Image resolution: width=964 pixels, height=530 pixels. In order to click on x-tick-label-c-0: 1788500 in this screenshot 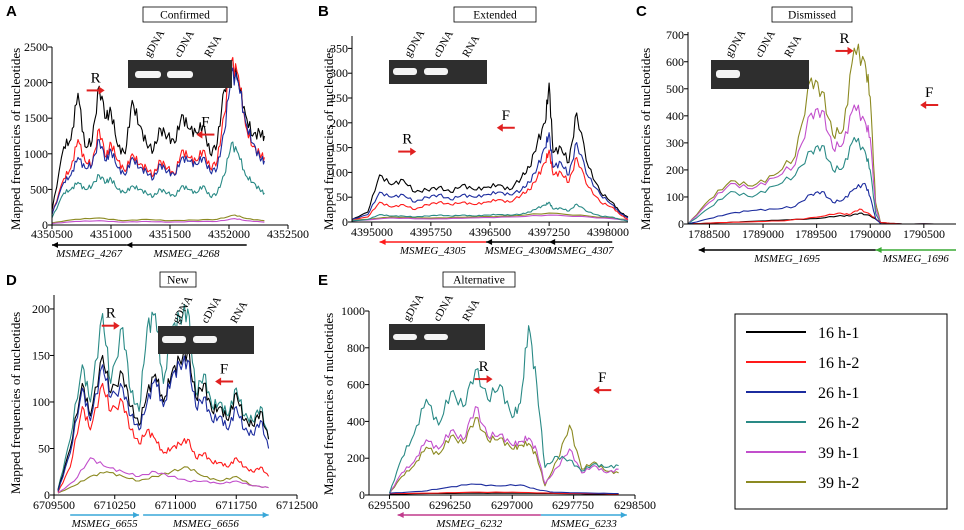, I will do `click(709, 234)`.